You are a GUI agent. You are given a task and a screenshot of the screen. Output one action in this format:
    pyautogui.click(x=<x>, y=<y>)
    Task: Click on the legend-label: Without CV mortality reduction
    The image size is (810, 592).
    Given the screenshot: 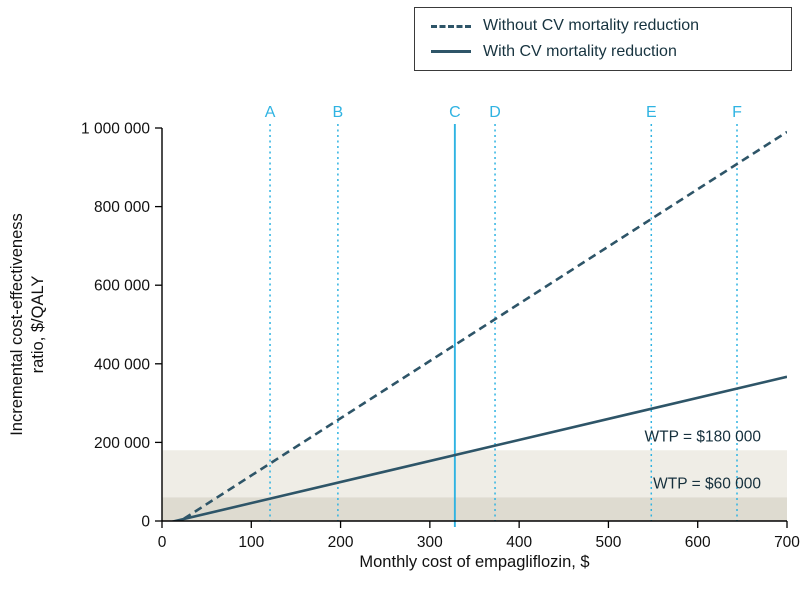 What is the action you would take?
    pyautogui.click(x=591, y=26)
    